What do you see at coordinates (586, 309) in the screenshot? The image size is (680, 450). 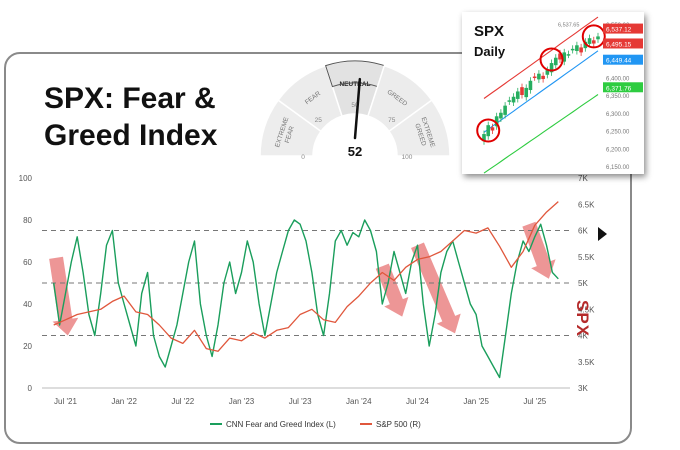 I see `right-tick-label: 4.5K` at bounding box center [586, 309].